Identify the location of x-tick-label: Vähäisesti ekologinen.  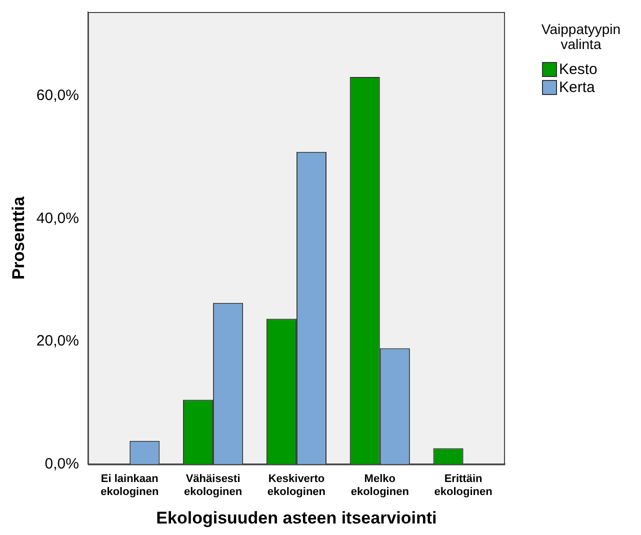
(213, 485).